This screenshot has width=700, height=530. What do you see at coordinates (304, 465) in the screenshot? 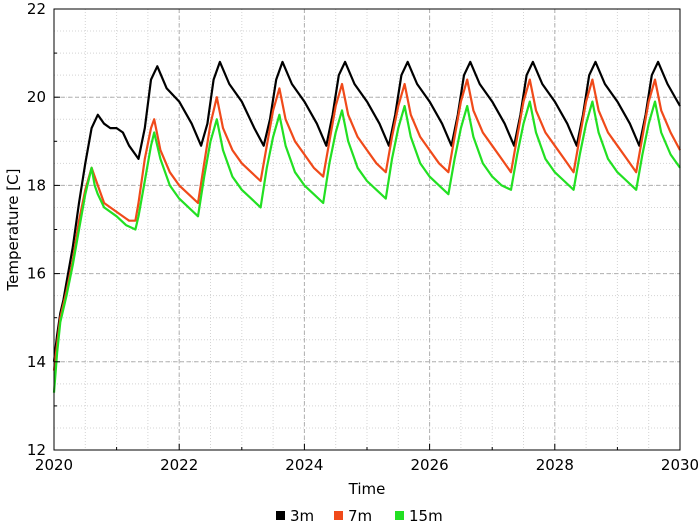
I see `x-tick-label: 2024` at bounding box center [304, 465].